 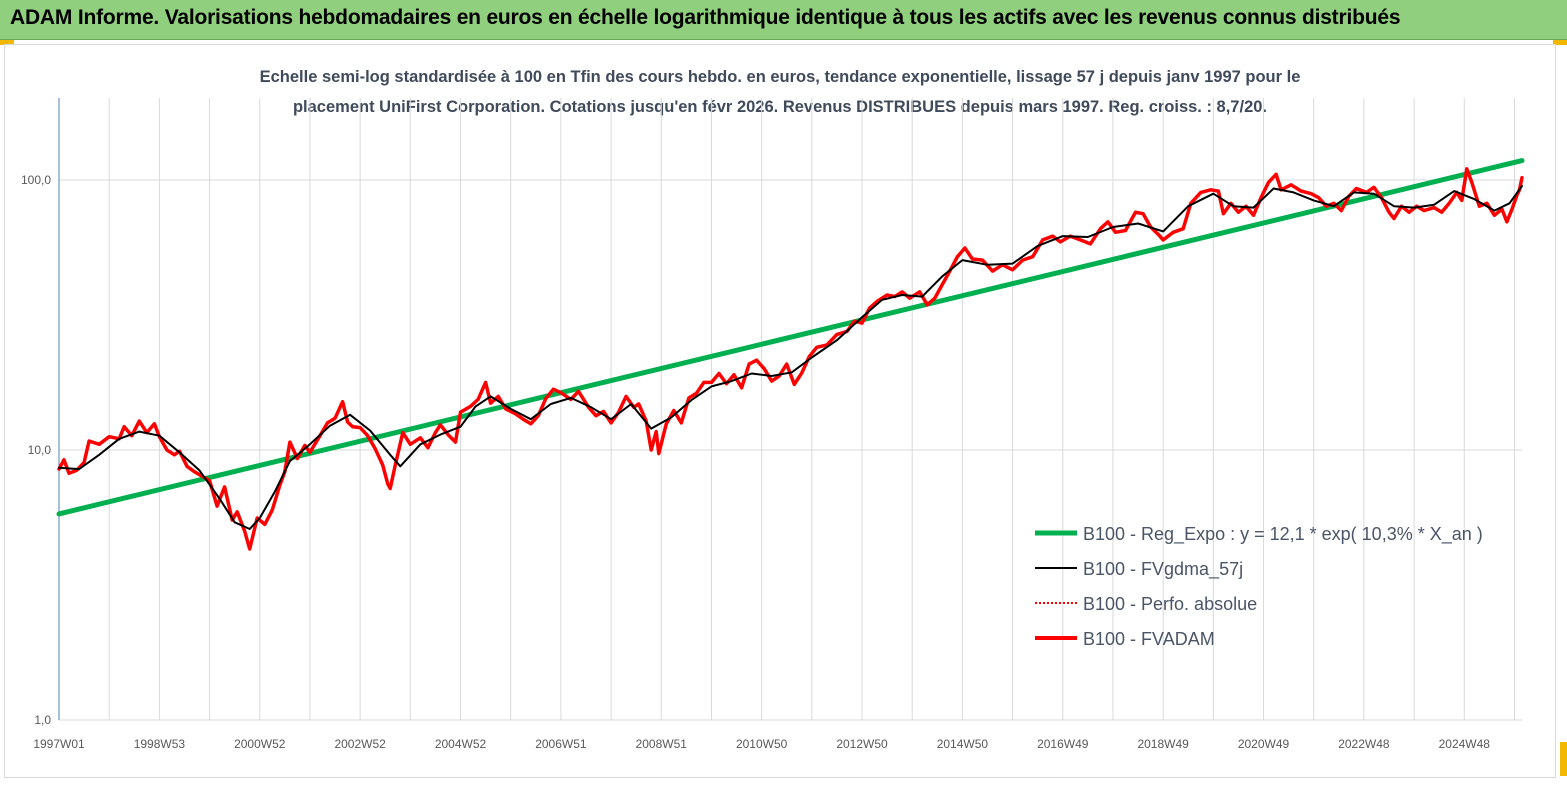 I want to click on x-tick-label: 2012W50, so click(x=862, y=744).